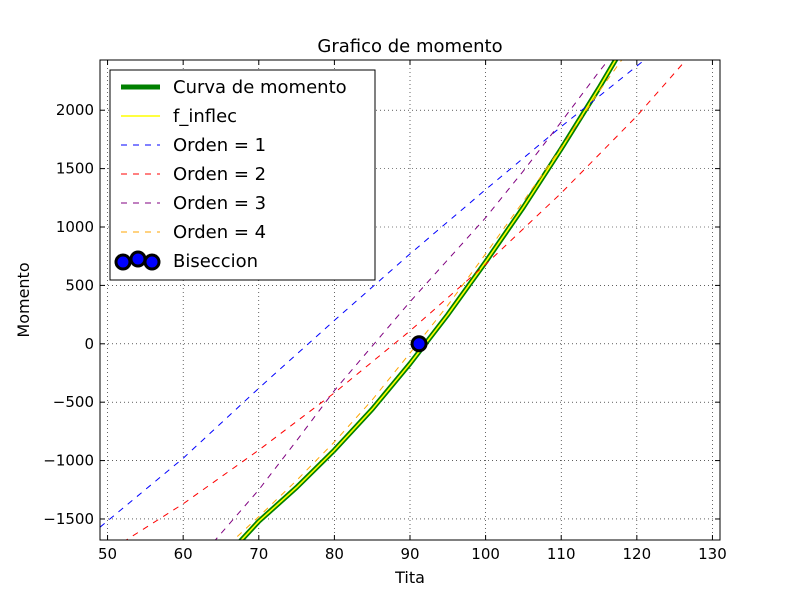 The height and width of the screenshot is (604, 800). I want to click on x-tick-label: 50, so click(107, 554).